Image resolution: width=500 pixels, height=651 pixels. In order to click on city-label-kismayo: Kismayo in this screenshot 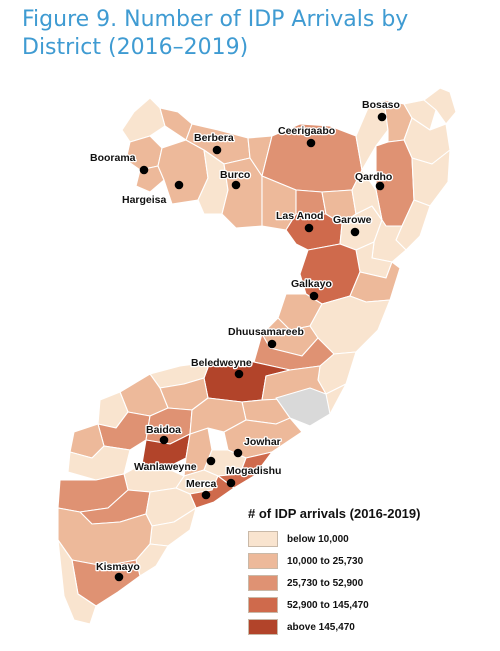, I will do `click(118, 567)`.